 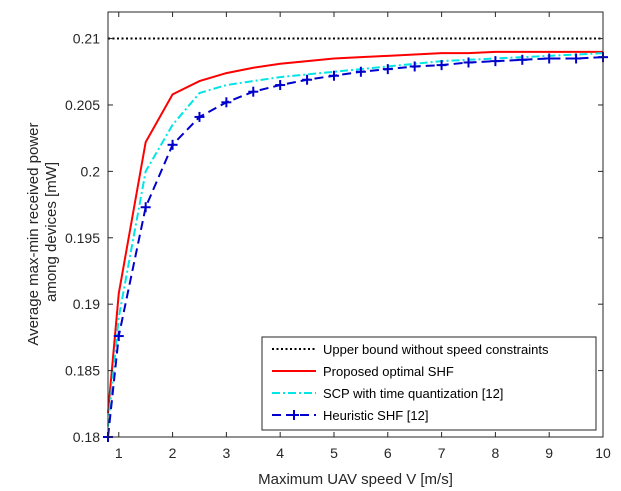 I want to click on x-tick-label: 6, so click(x=388, y=453).